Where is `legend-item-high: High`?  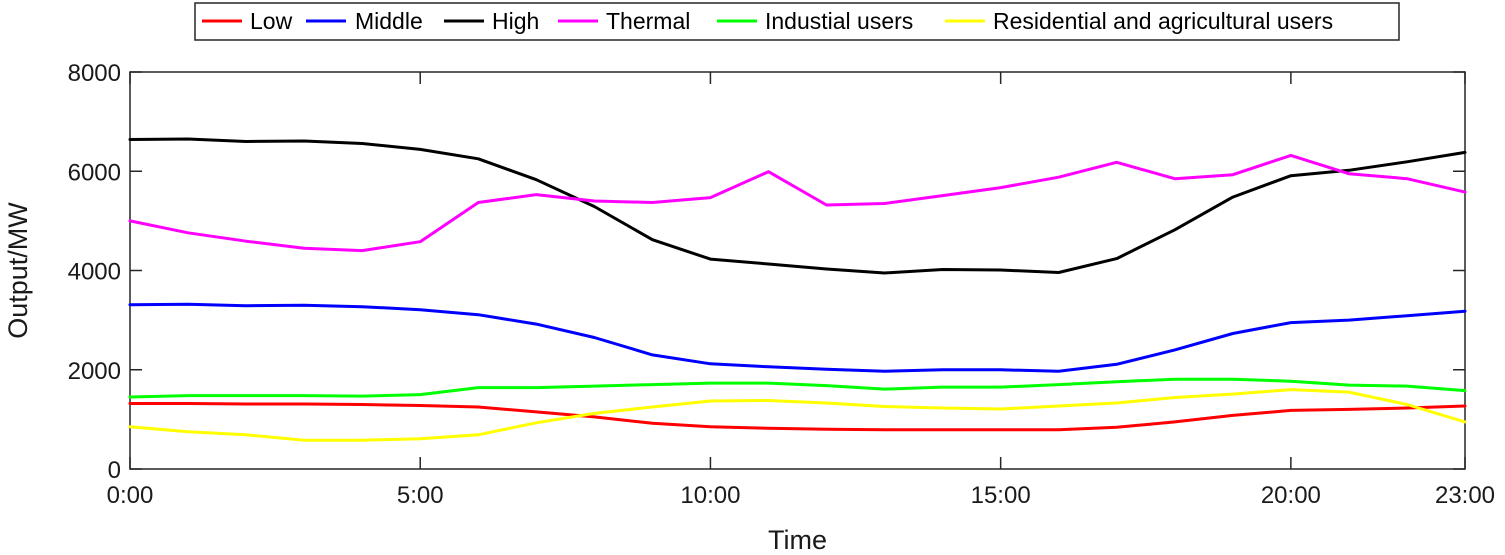 legend-item-high: High is located at coordinates (491, 21).